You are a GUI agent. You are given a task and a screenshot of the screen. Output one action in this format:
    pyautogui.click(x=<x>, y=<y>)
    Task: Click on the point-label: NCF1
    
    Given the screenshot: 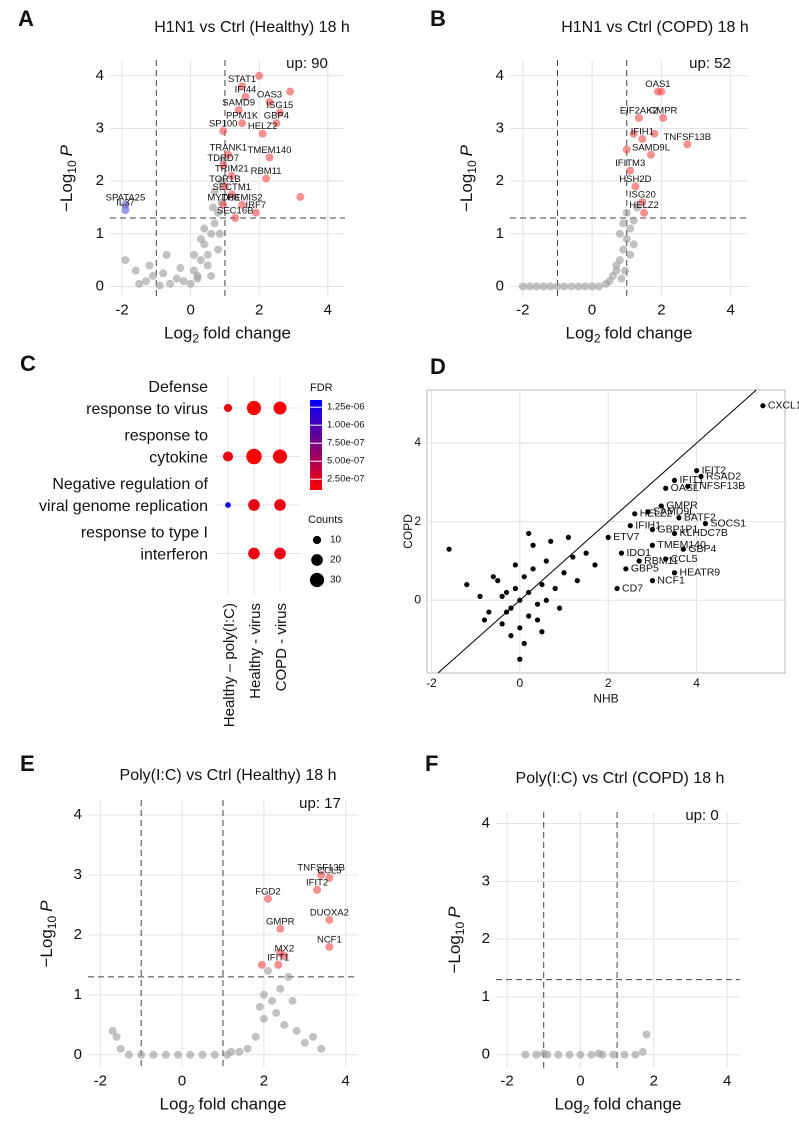 What is the action you would take?
    pyautogui.click(x=671, y=580)
    